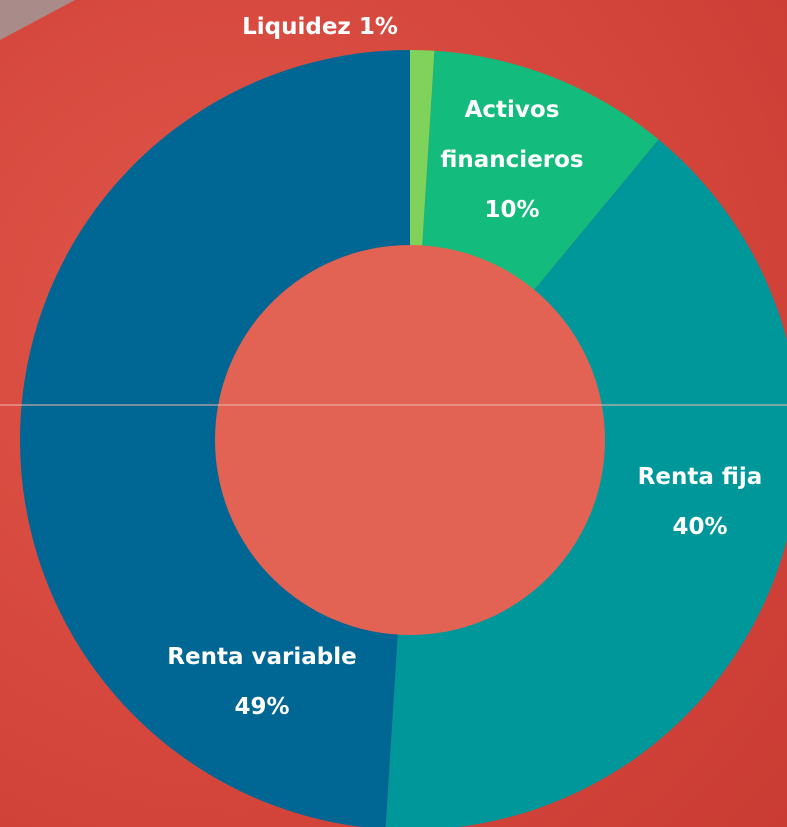 The image size is (787, 827). What do you see at coordinates (296, 27) in the screenshot?
I see `category-label: Liquidez` at bounding box center [296, 27].